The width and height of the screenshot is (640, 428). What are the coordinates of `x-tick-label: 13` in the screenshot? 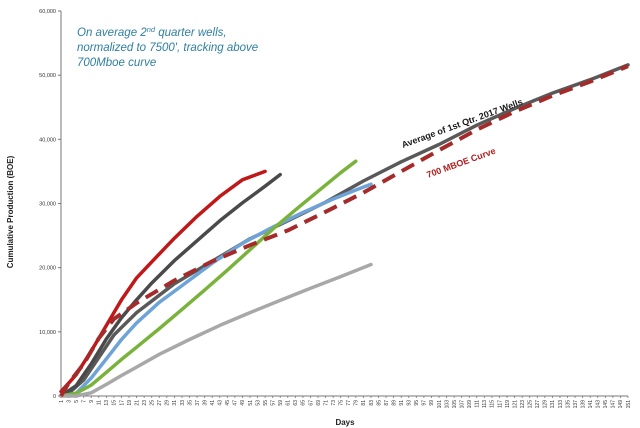 It's located at (107, 403).